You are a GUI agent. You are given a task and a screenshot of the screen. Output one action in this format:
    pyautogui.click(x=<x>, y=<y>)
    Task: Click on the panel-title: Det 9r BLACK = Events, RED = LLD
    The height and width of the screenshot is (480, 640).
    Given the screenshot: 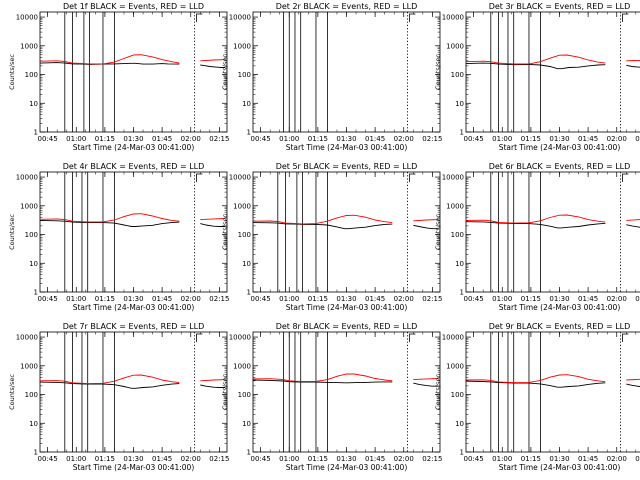 What is the action you would take?
    pyautogui.click(x=560, y=326)
    